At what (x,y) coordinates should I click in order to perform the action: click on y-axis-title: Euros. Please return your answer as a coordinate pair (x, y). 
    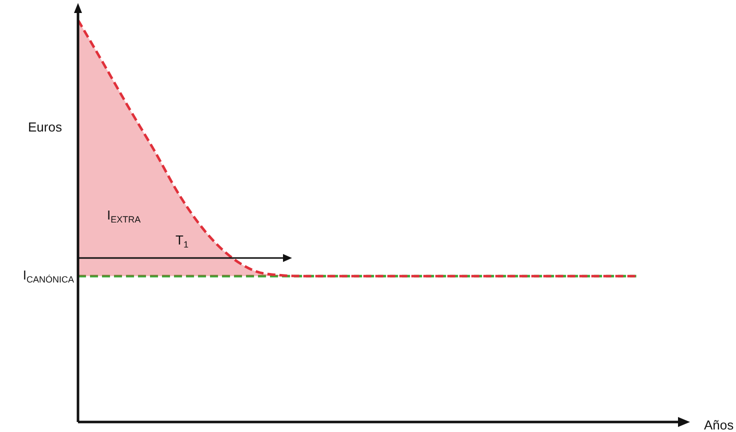
    Looking at the image, I should click on (45, 127).